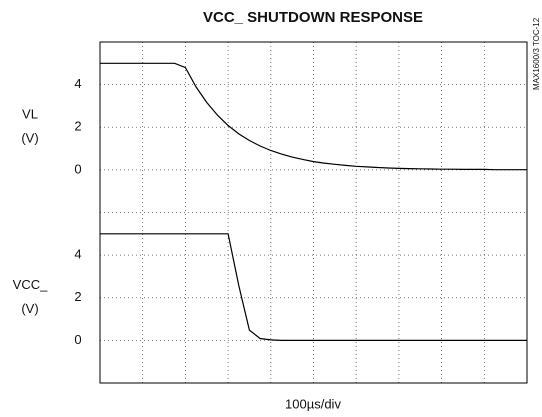 Image resolution: width=542 pixels, height=417 pixels. I want to click on side-note: MAX1600/3 TOC-12, so click(536, 53).